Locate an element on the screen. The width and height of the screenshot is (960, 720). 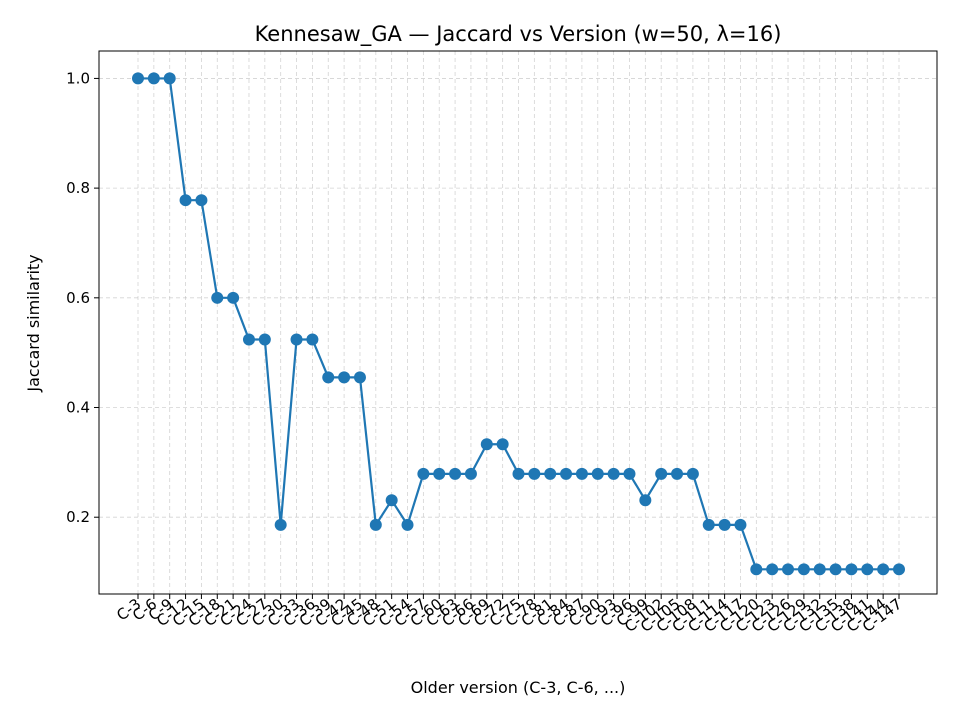
y-tick-label: 0.8 is located at coordinates (78, 188).